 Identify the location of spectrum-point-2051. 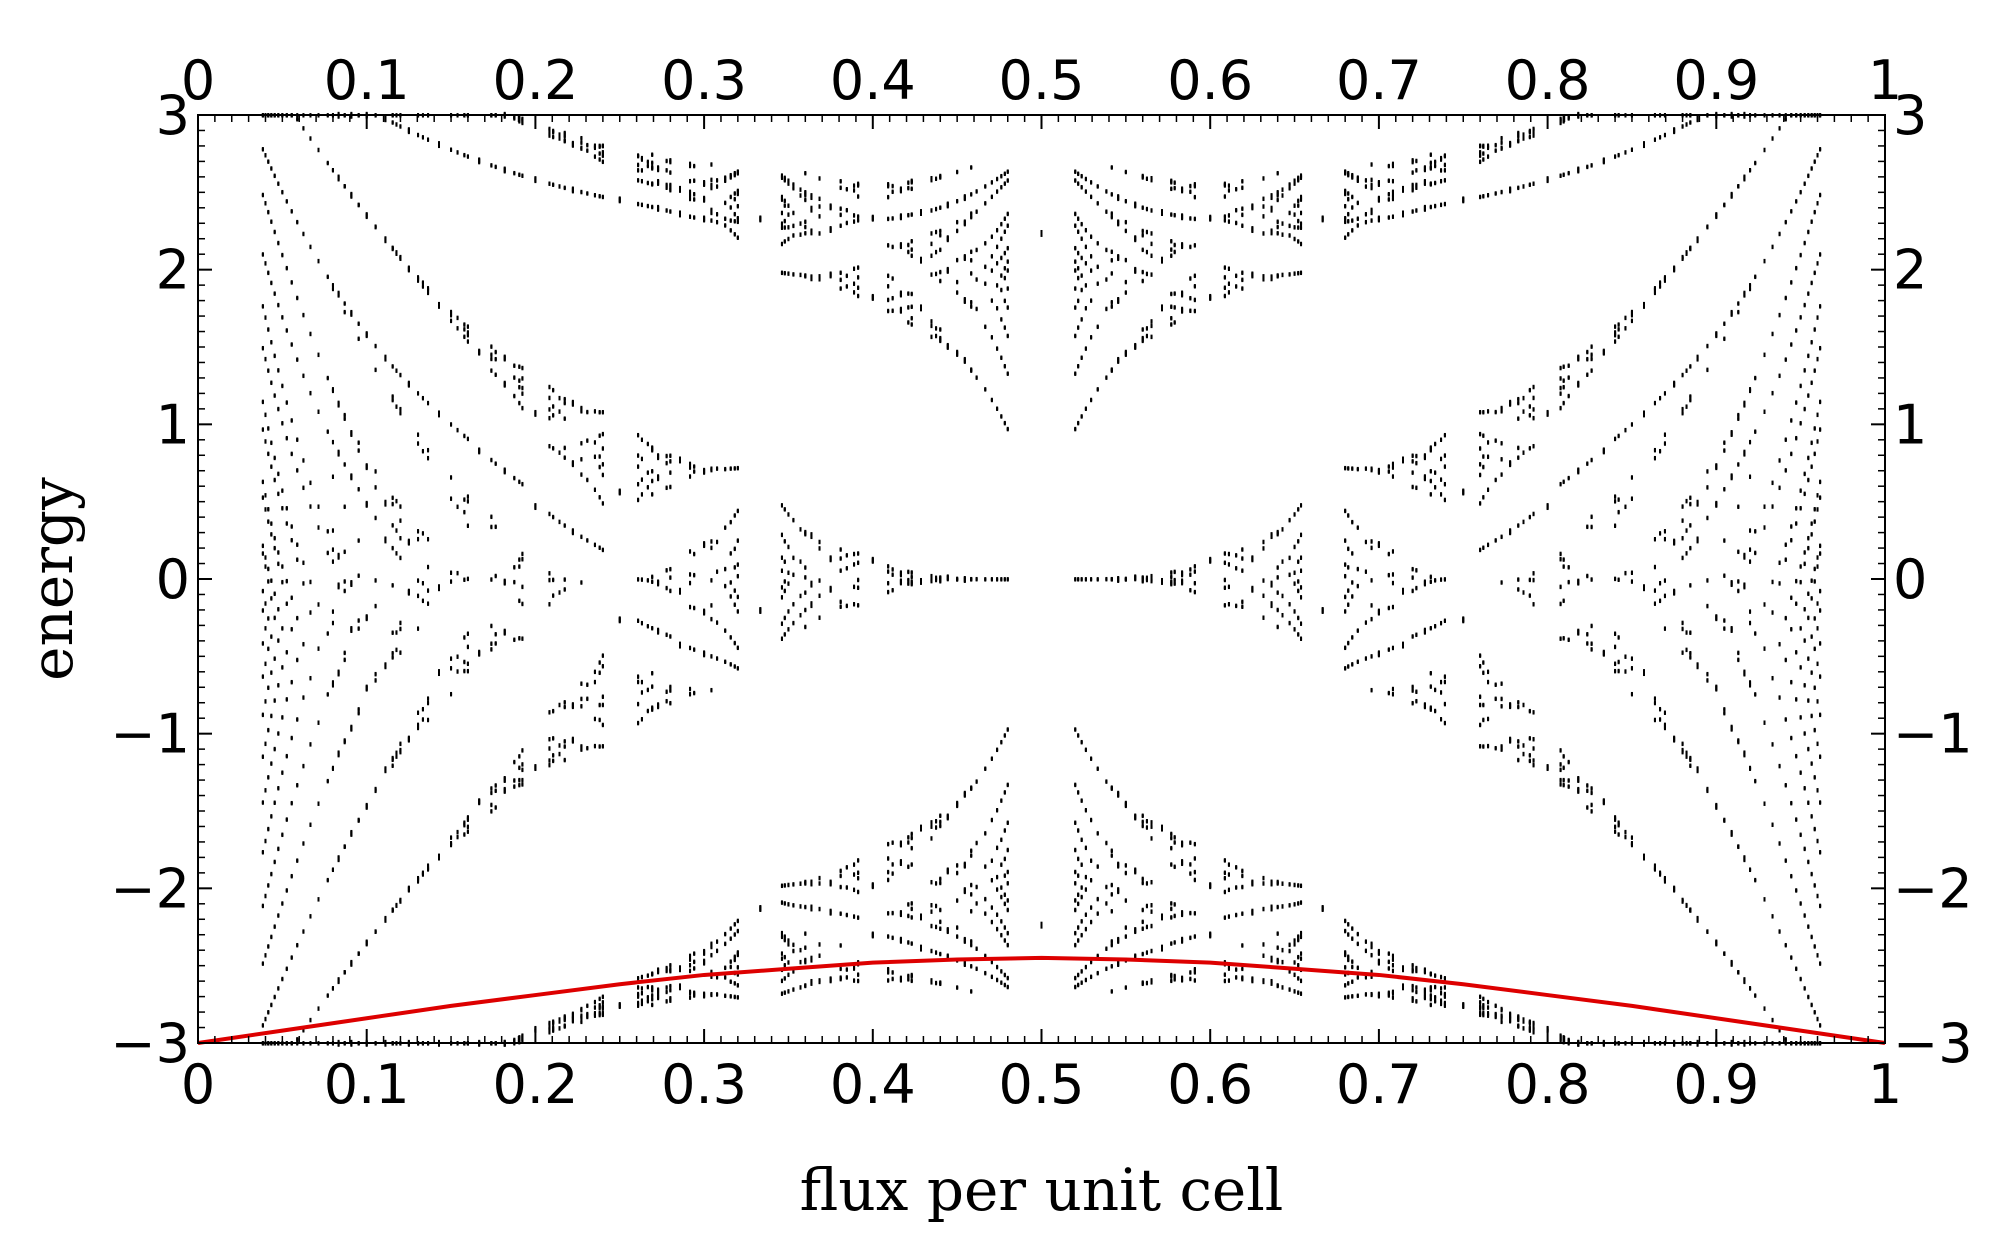
(351, 960).